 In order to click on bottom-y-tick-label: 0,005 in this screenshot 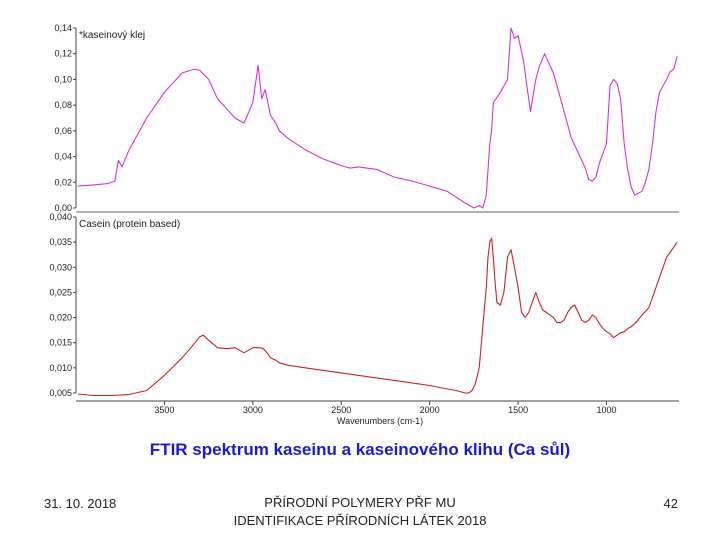, I will do `click(60, 393)`.